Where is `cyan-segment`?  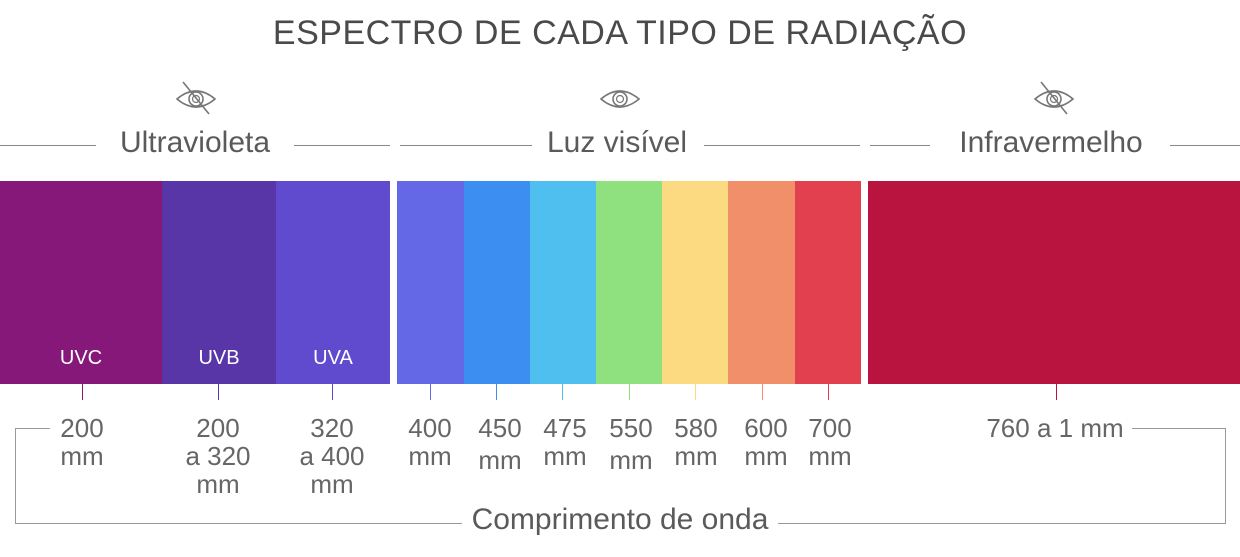
cyan-segment is located at coordinates (563, 282).